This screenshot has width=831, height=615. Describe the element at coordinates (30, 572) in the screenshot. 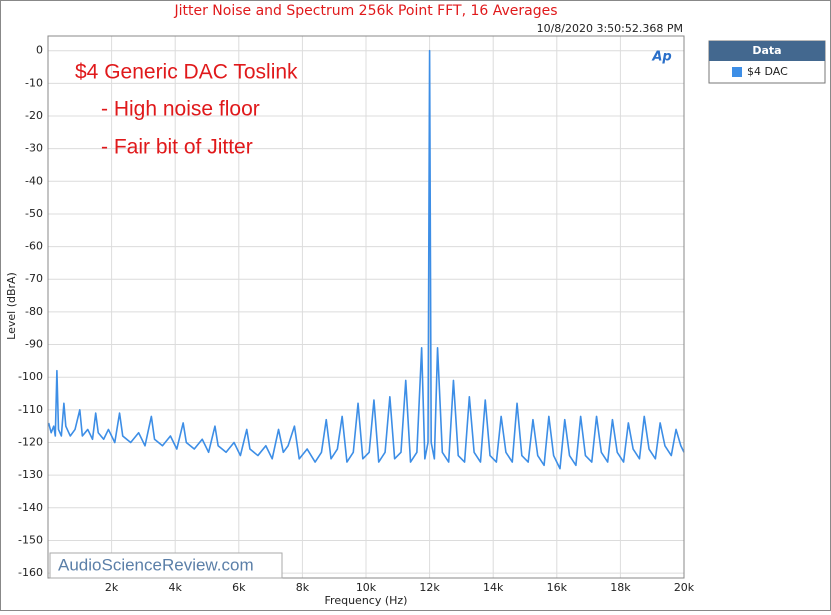

I see `y-tick-label: -160` at that location.